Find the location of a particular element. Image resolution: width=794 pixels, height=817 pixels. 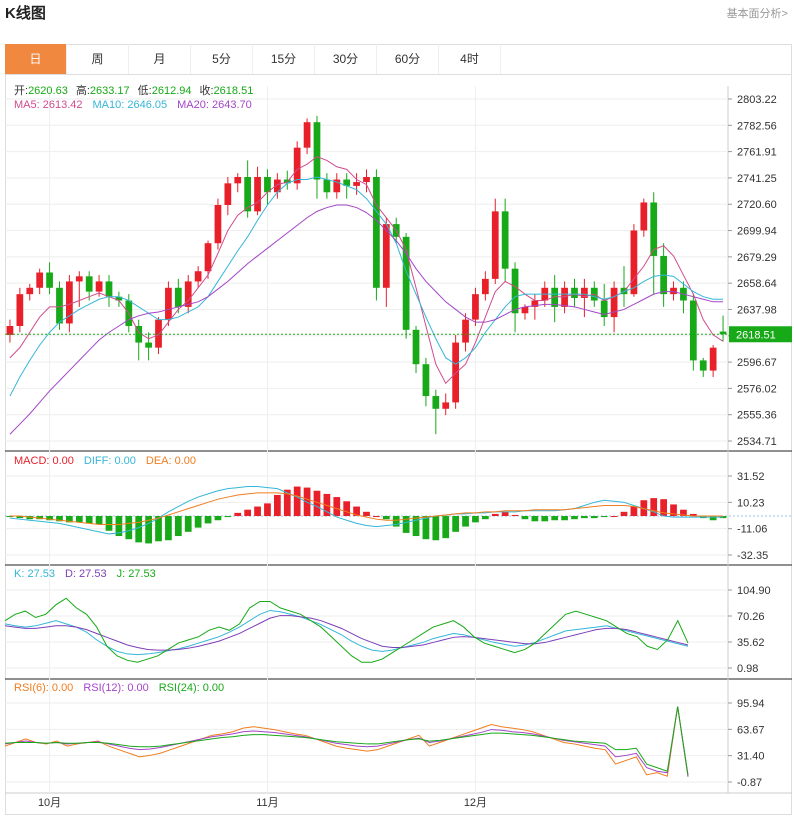

price-axis-tick-label: 2658.64 is located at coordinates (757, 284).